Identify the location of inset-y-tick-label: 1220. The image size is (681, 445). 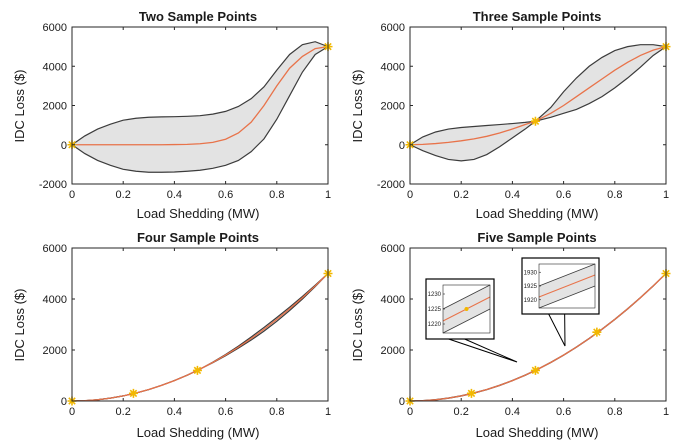
(435, 325).